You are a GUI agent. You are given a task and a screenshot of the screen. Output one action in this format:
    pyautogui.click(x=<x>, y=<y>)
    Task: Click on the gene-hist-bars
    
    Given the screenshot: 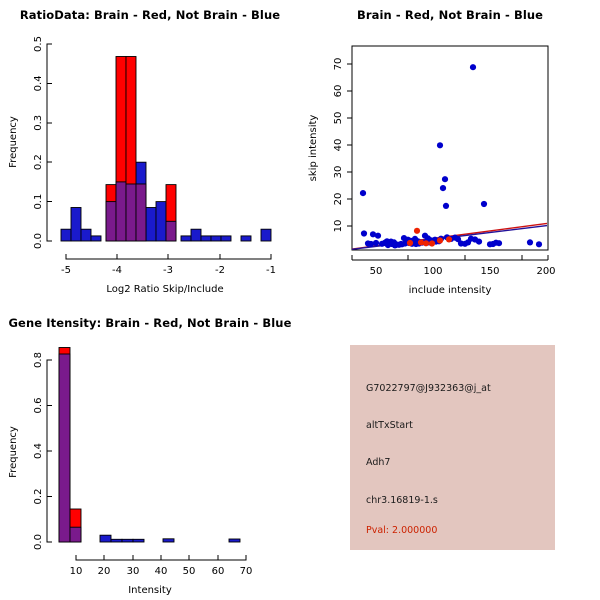 What is the action you would take?
    pyautogui.click(x=149, y=445)
    